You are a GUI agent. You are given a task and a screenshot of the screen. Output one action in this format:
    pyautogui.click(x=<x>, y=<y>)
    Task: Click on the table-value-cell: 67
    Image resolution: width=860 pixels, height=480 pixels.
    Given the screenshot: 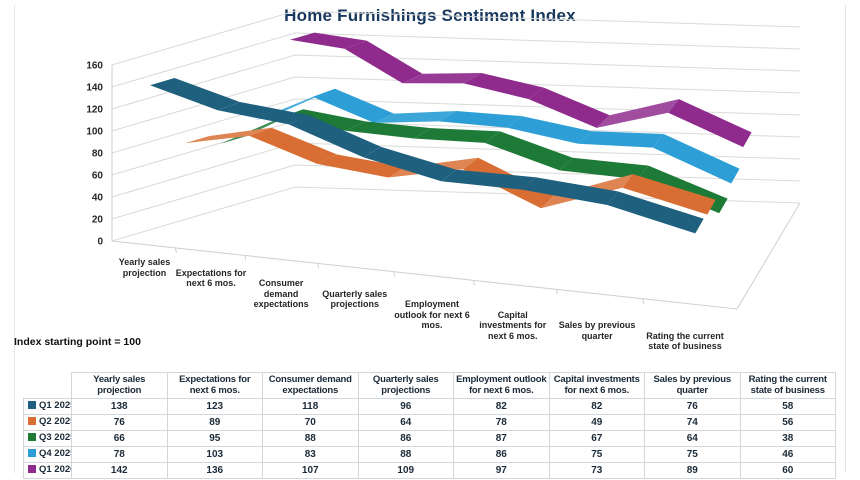 What is the action you would take?
    pyautogui.click(x=596, y=438)
    